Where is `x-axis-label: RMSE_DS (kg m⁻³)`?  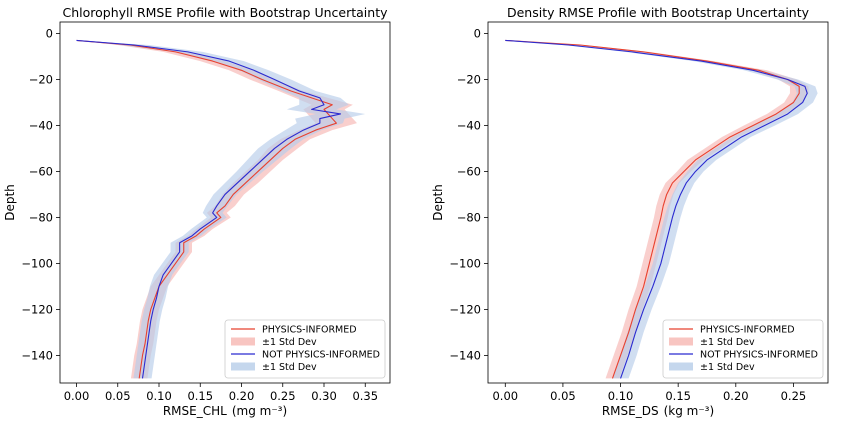 x-axis-label: RMSE_DS (kg m⁻³) is located at coordinates (658, 411).